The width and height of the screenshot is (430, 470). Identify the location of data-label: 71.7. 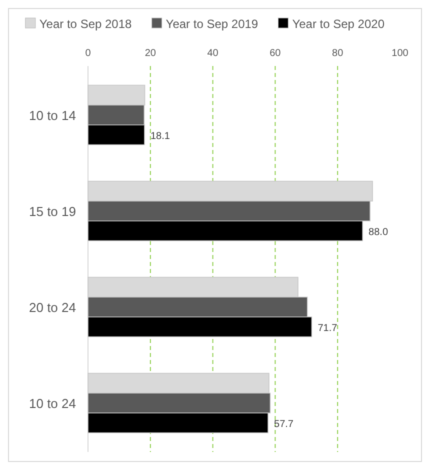
(328, 328).